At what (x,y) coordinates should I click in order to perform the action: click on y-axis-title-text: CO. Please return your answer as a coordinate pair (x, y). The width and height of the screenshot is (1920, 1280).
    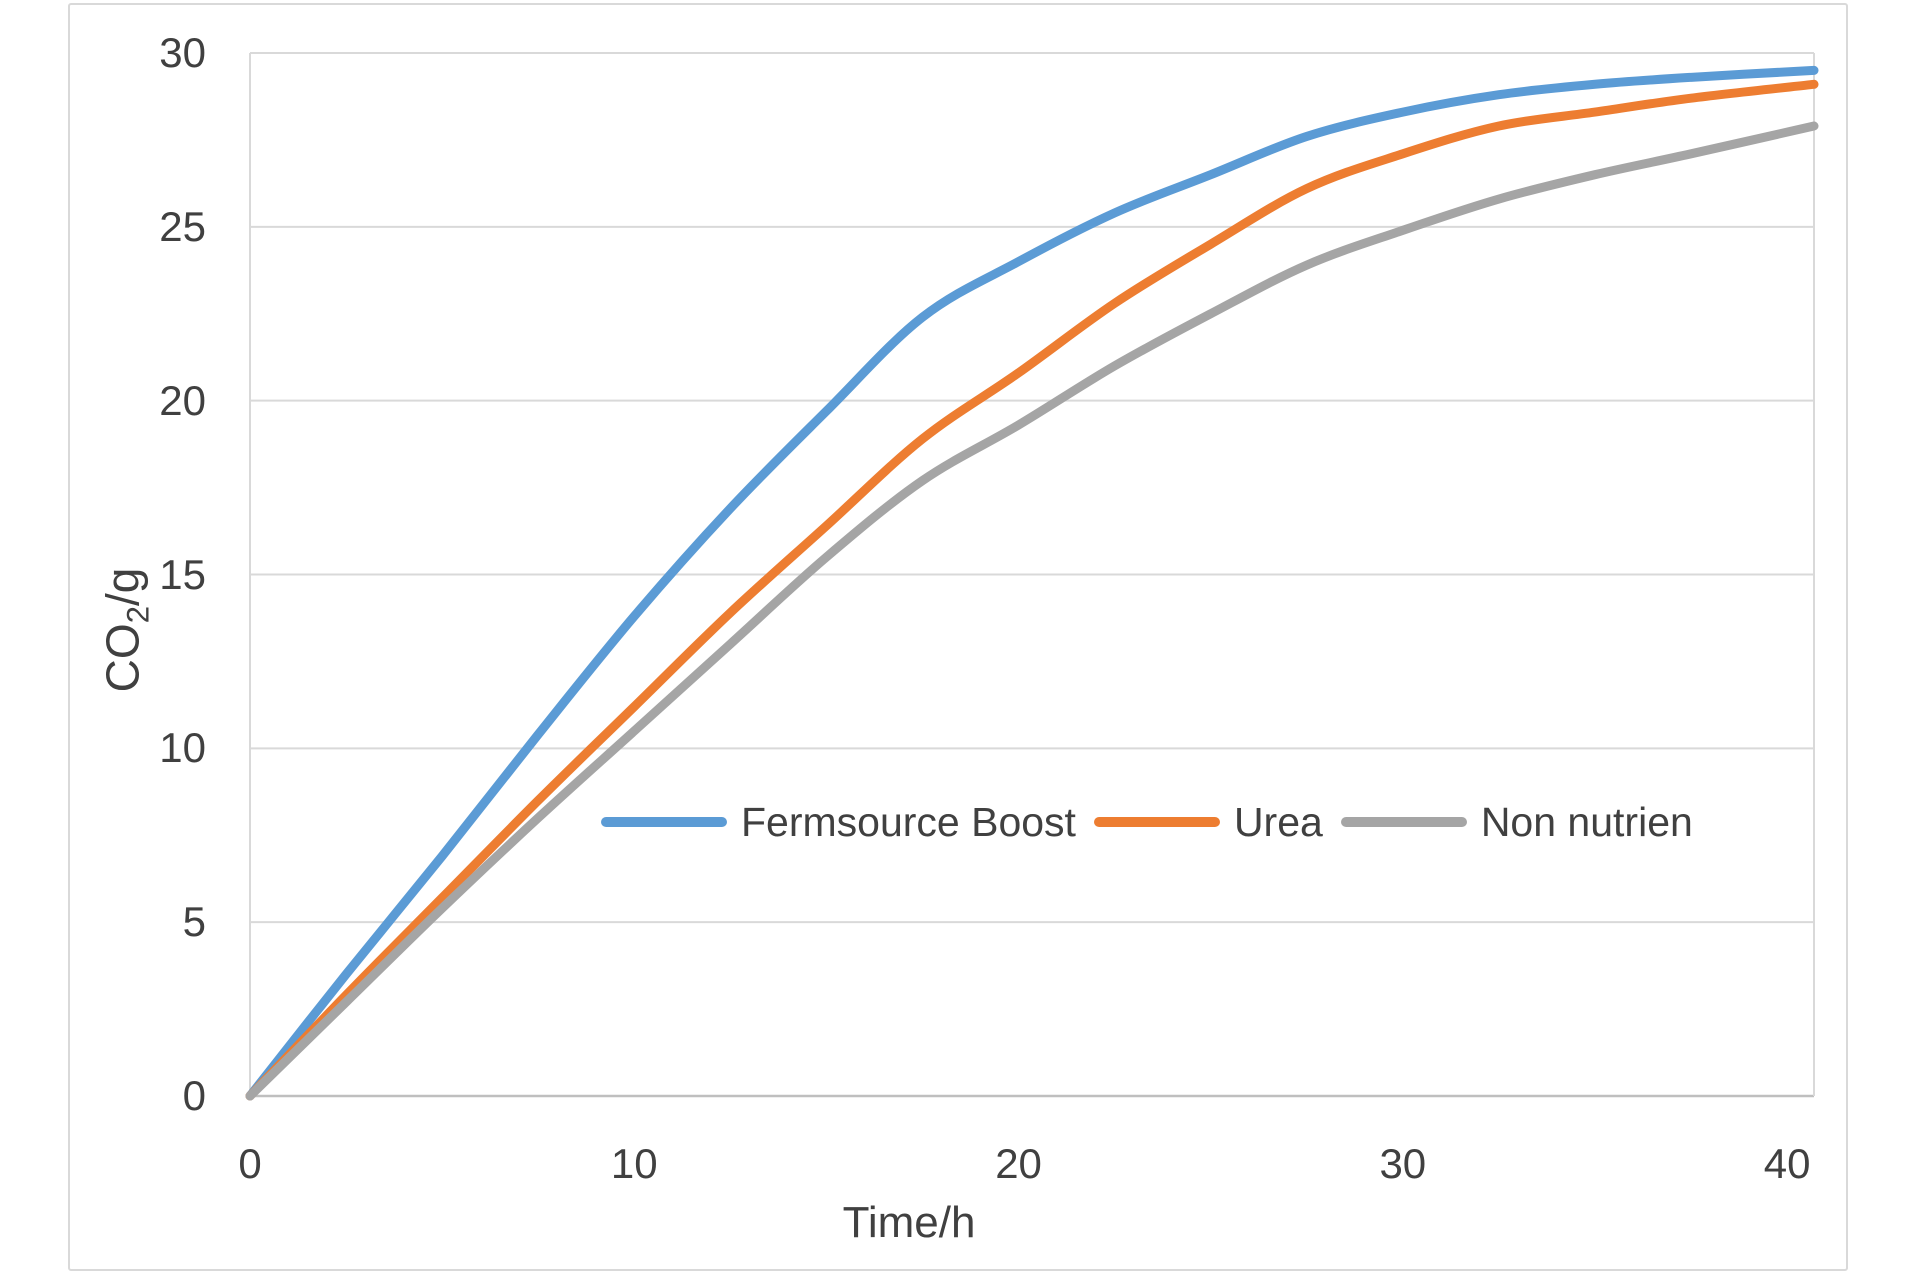
    Looking at the image, I should click on (122, 658).